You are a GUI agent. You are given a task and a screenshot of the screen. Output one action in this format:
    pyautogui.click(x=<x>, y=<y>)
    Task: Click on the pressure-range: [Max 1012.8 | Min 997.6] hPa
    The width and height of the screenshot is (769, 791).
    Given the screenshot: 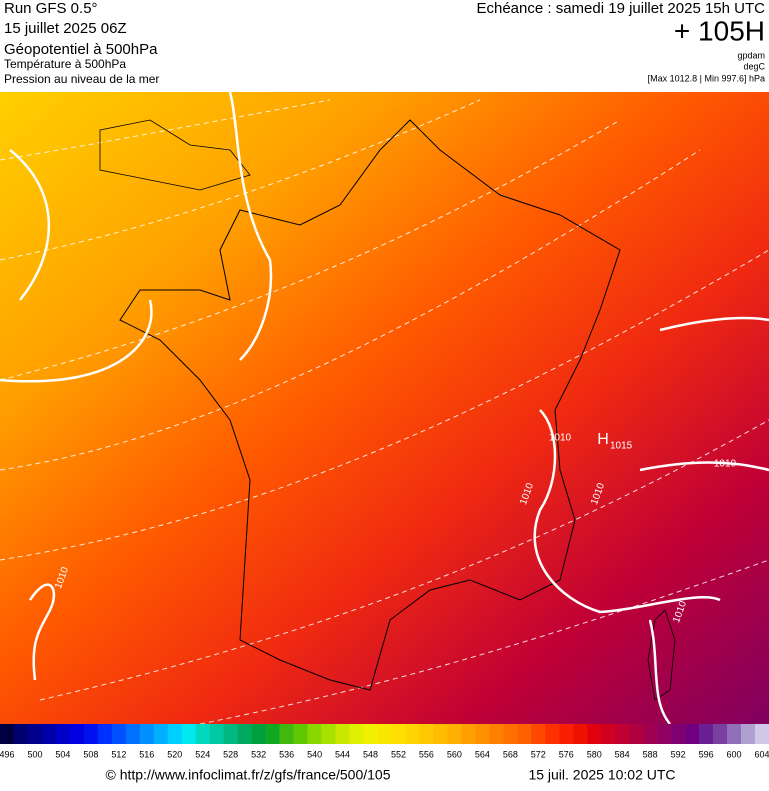 What is the action you would take?
    pyautogui.click(x=706, y=78)
    